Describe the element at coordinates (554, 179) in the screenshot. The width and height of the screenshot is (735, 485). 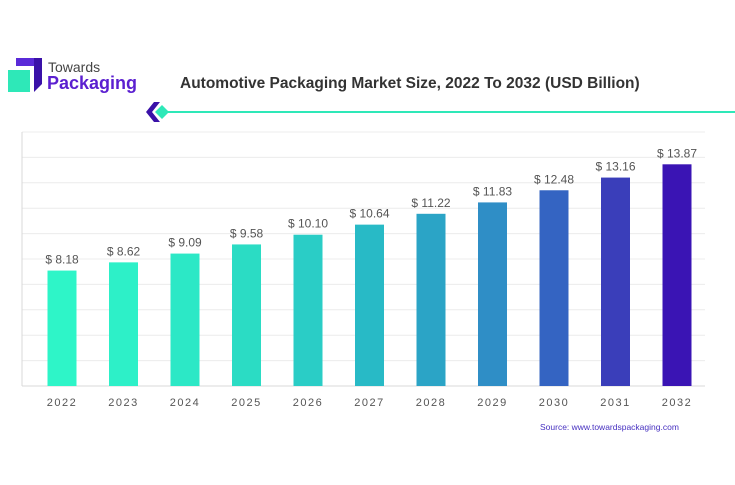
I see `data-label-2030: $ 12.48` at that location.